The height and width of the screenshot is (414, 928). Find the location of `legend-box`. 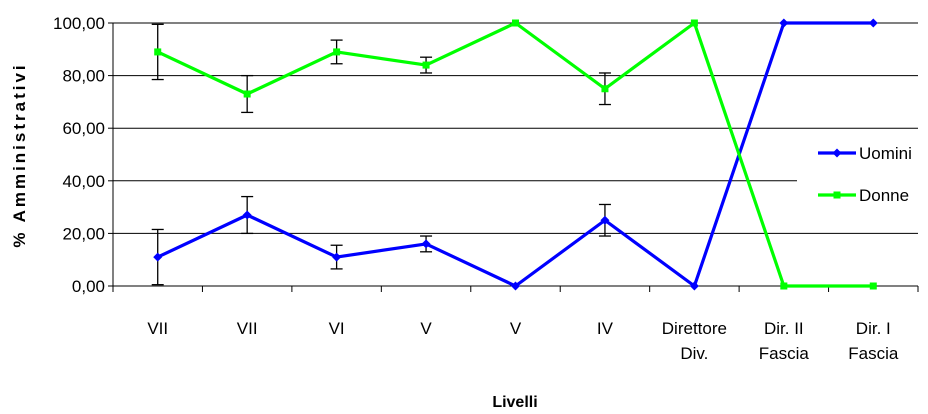

legend-box is located at coordinates (862, 184).